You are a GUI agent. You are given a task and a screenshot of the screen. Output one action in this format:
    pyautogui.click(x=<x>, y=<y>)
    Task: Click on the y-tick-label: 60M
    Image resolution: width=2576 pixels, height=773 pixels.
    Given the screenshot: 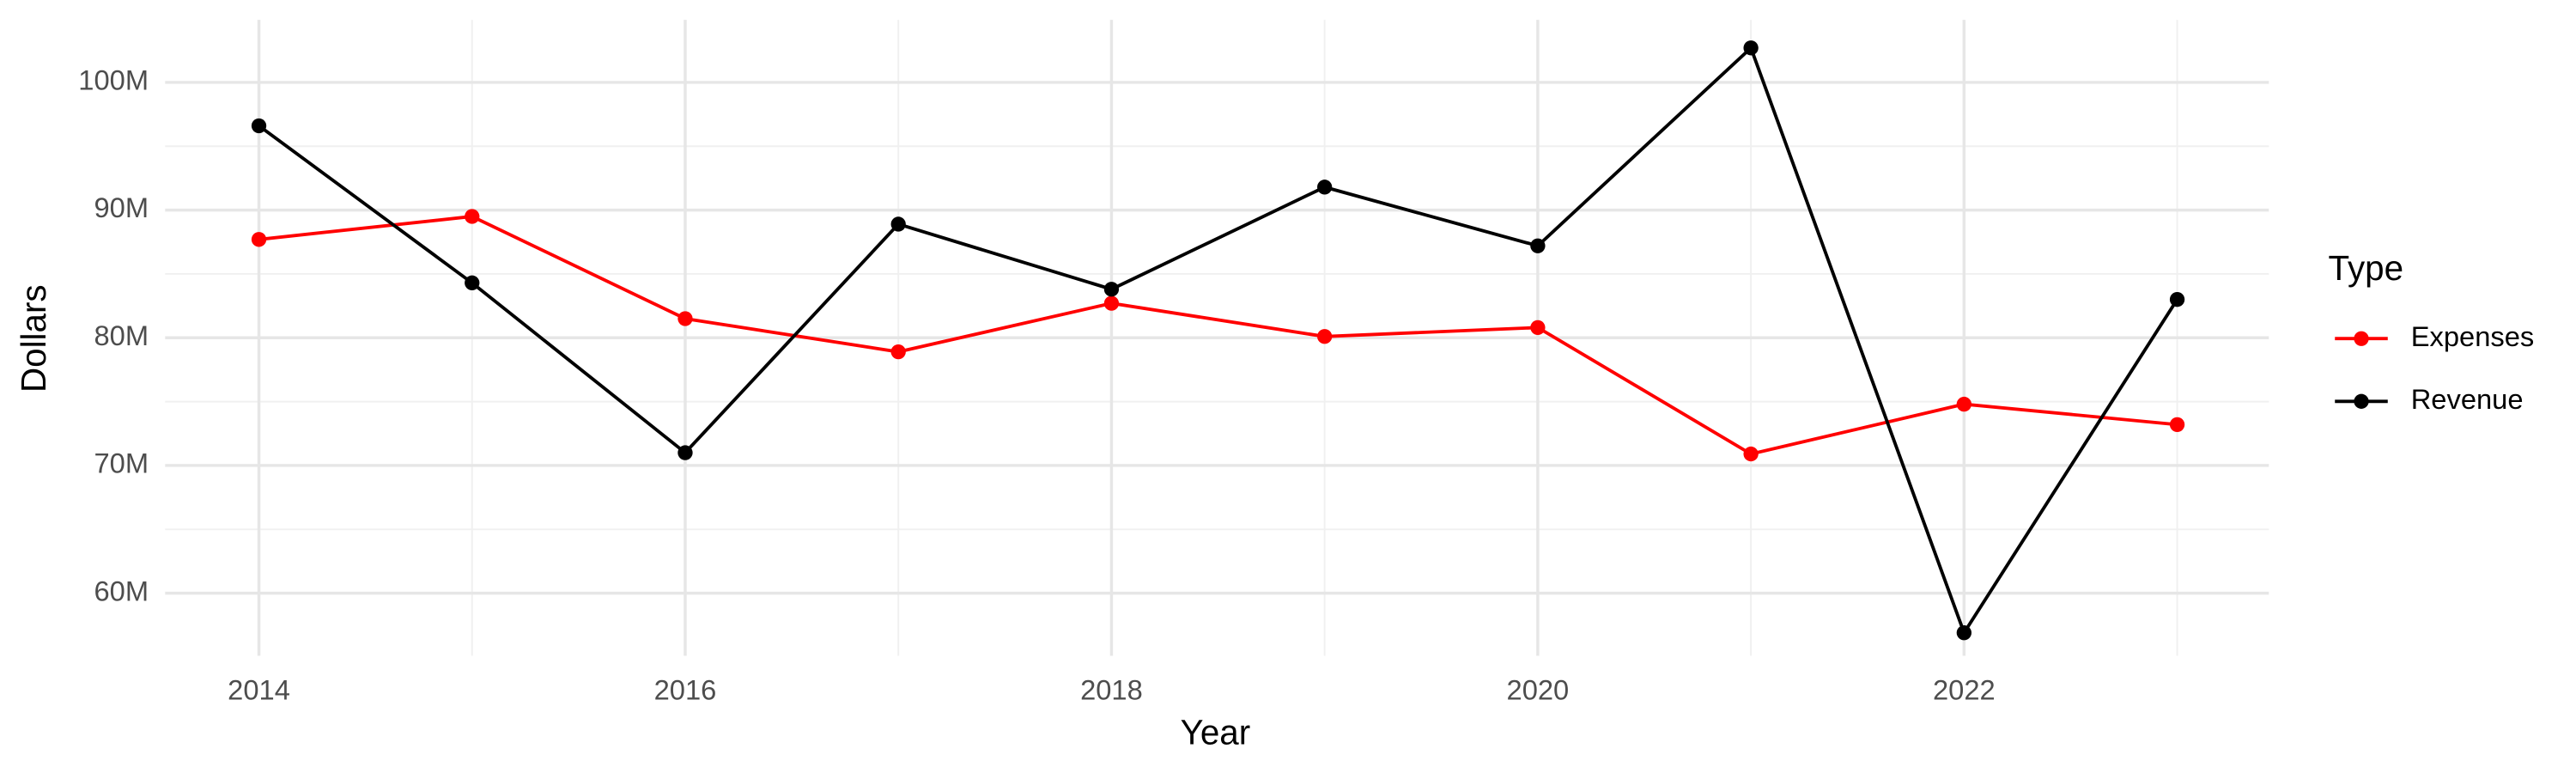 What is the action you would take?
    pyautogui.click(x=122, y=590)
    